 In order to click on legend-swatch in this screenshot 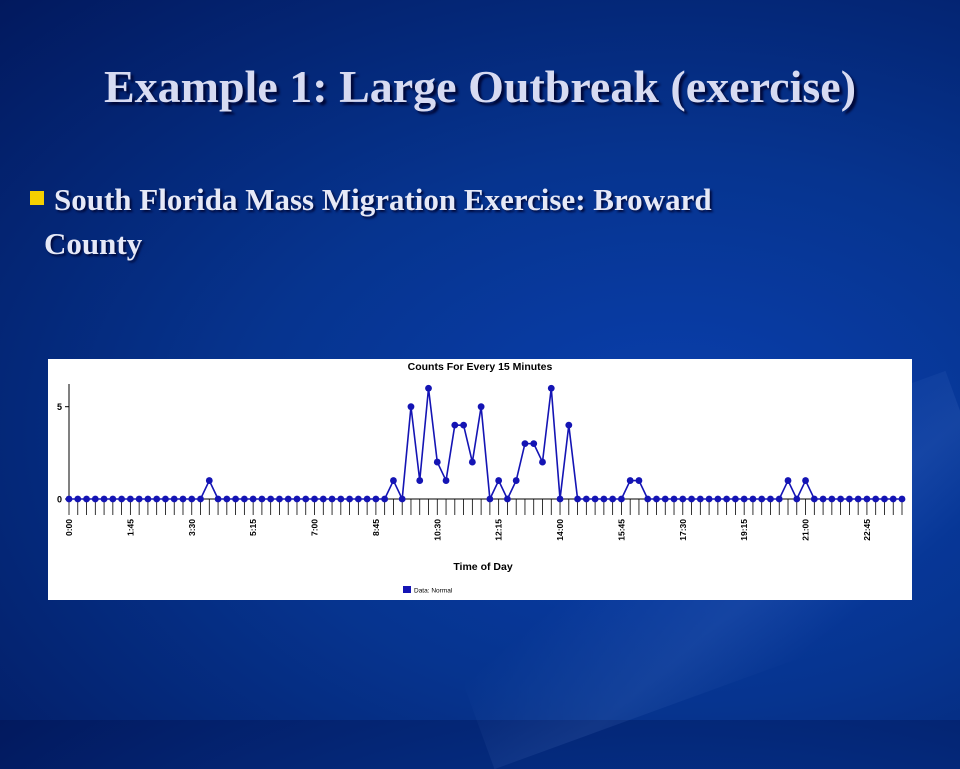, I will do `click(407, 589)`.